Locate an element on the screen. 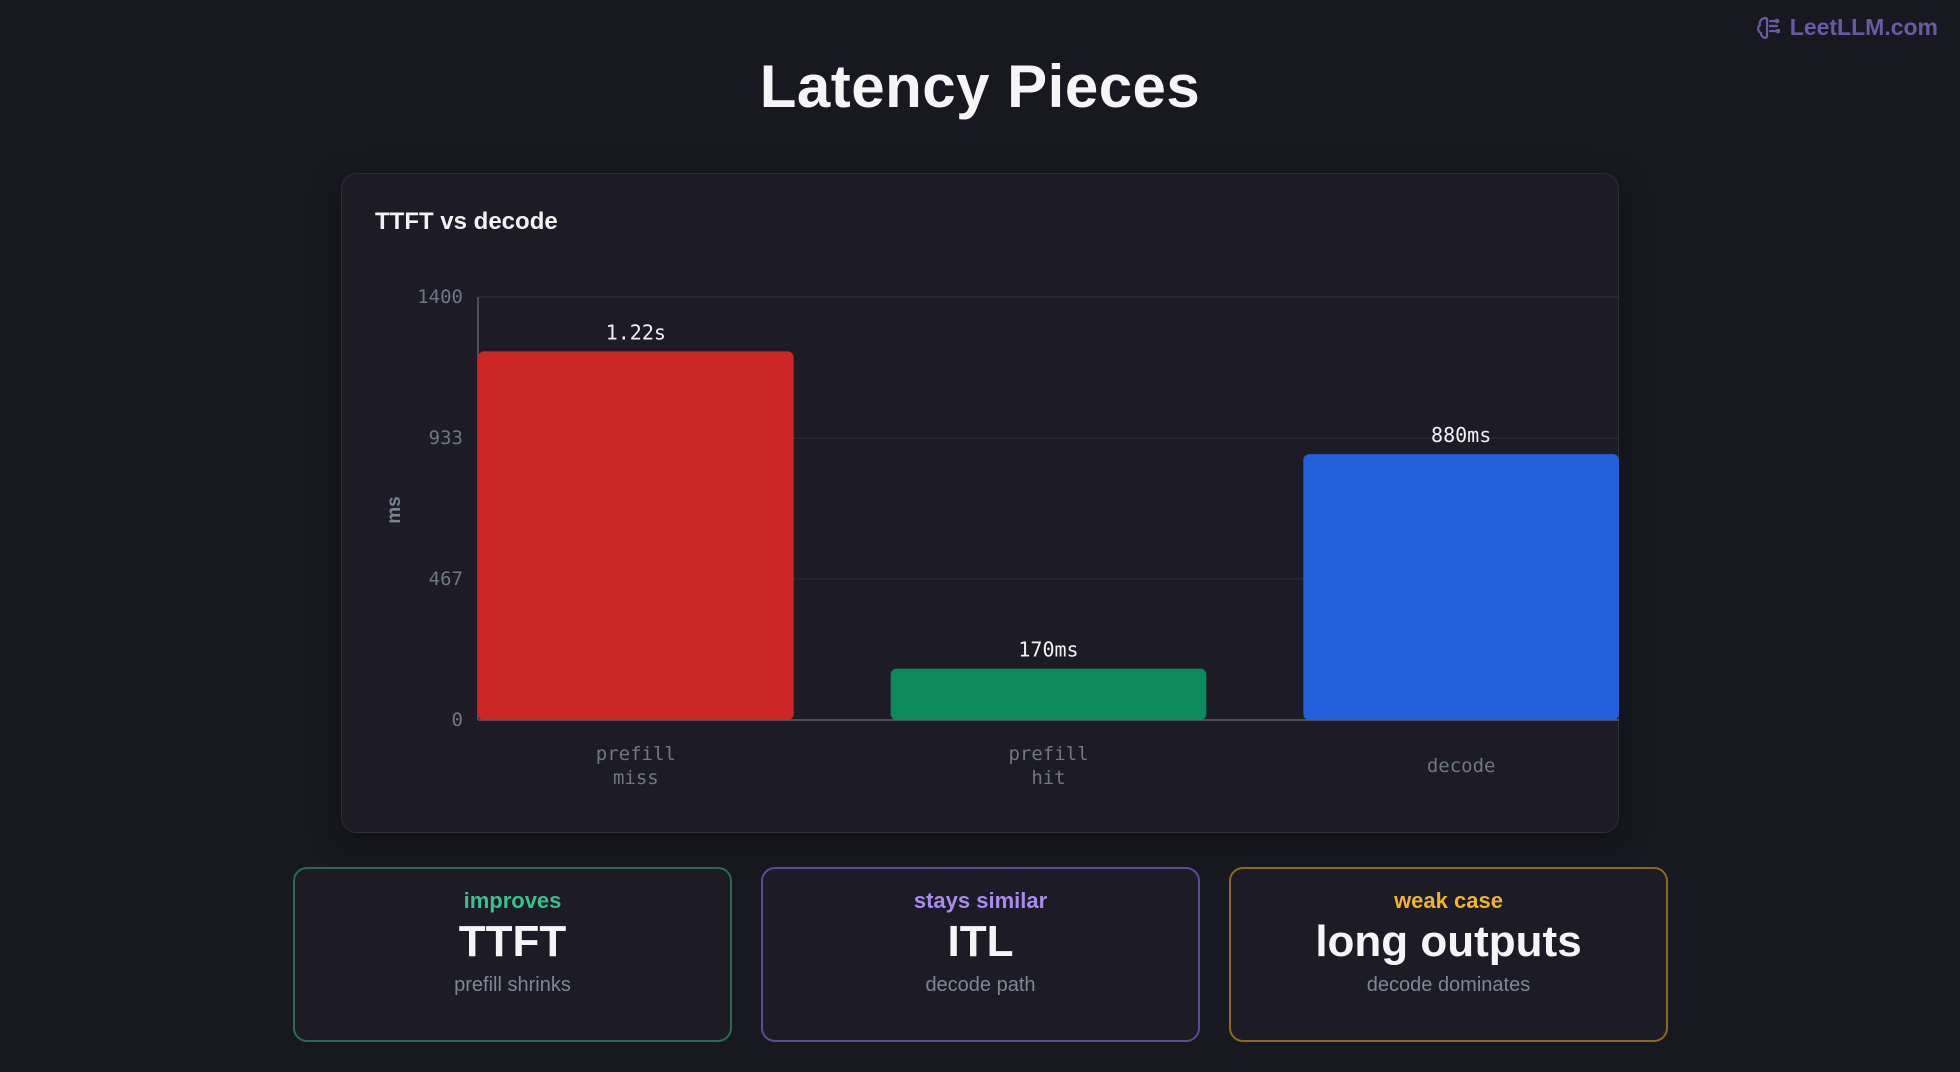  tile-caption: decode dominates is located at coordinates (1448, 985).